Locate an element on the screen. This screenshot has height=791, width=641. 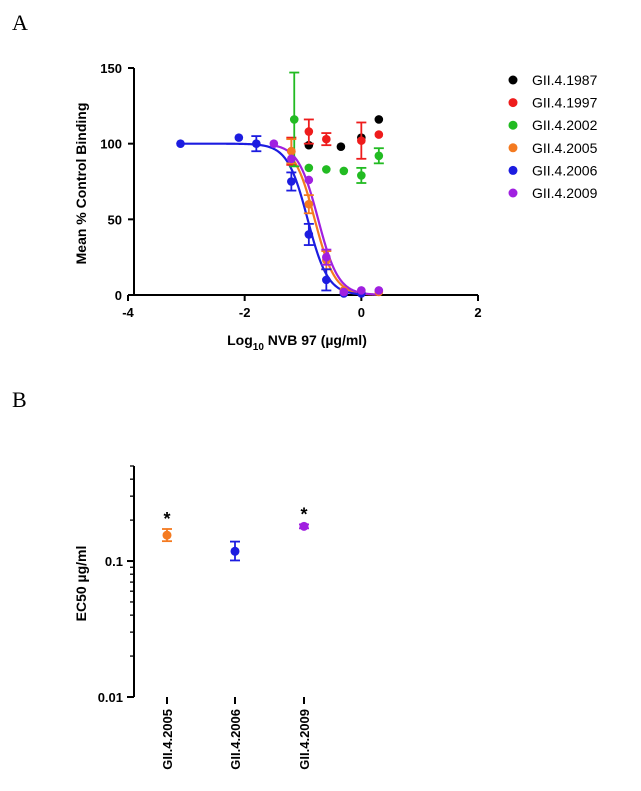
panel-a-data-points is located at coordinates (280, 184).